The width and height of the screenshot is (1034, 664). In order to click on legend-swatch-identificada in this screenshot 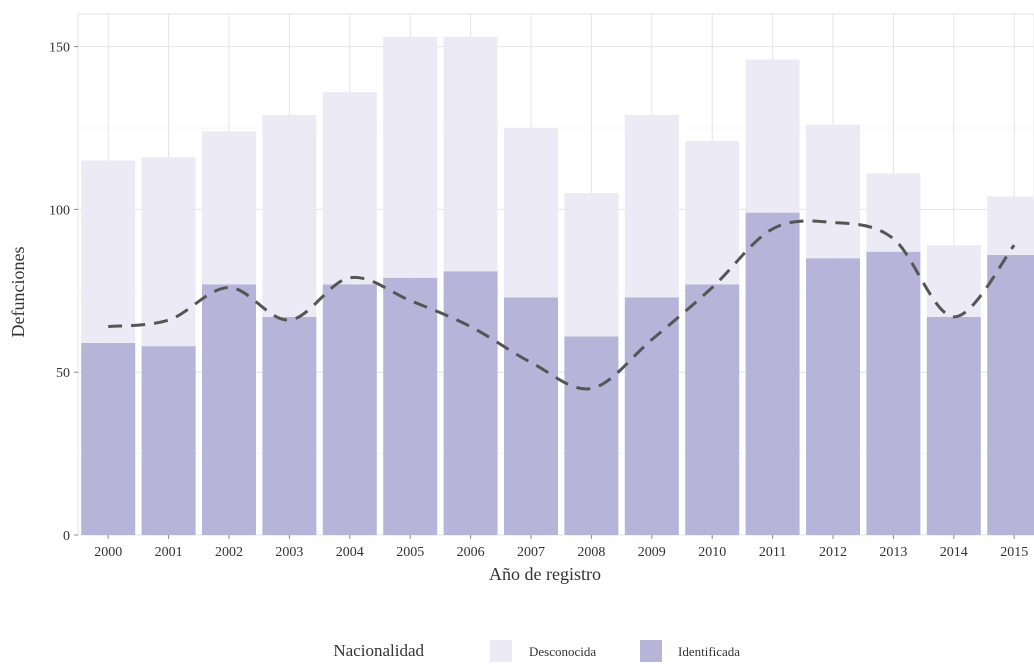, I will do `click(651, 651)`.